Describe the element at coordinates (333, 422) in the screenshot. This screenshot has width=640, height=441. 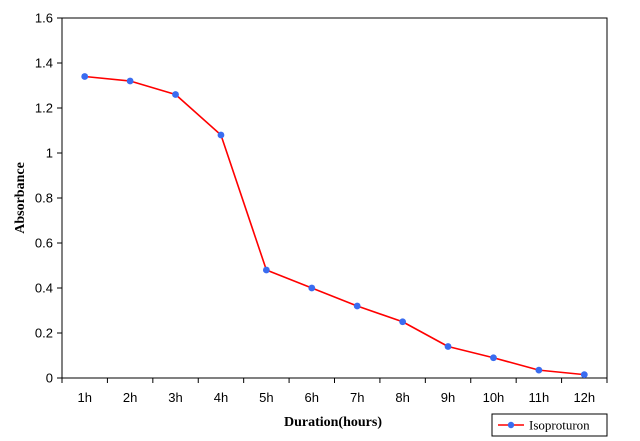
I see `x-axis-title: Duration(hours)` at that location.